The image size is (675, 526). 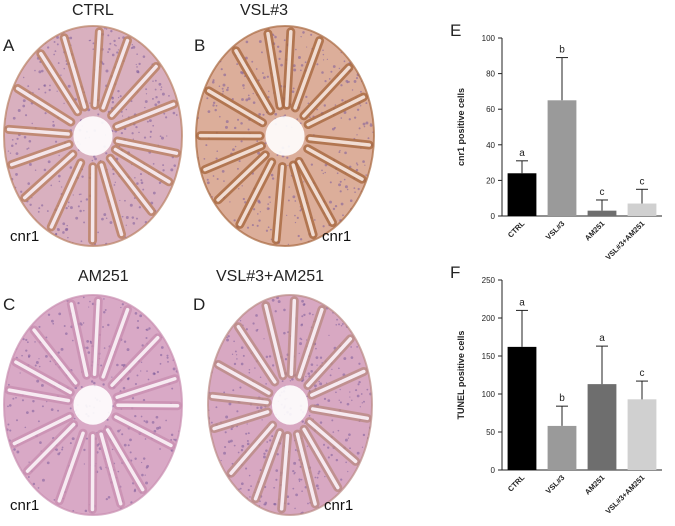 I want to click on y-tick-label: 250, so click(x=489, y=280).